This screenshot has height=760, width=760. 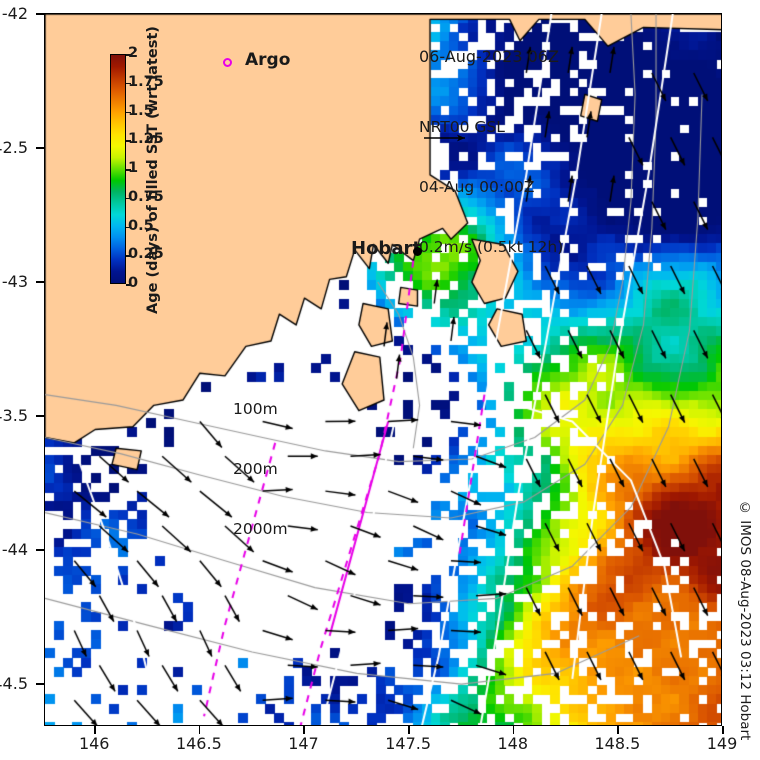 What do you see at coordinates (491, 247) in the screenshot?
I see `vector-scale-label: 0.2m/s (0.5kt 12h)` at bounding box center [491, 247].